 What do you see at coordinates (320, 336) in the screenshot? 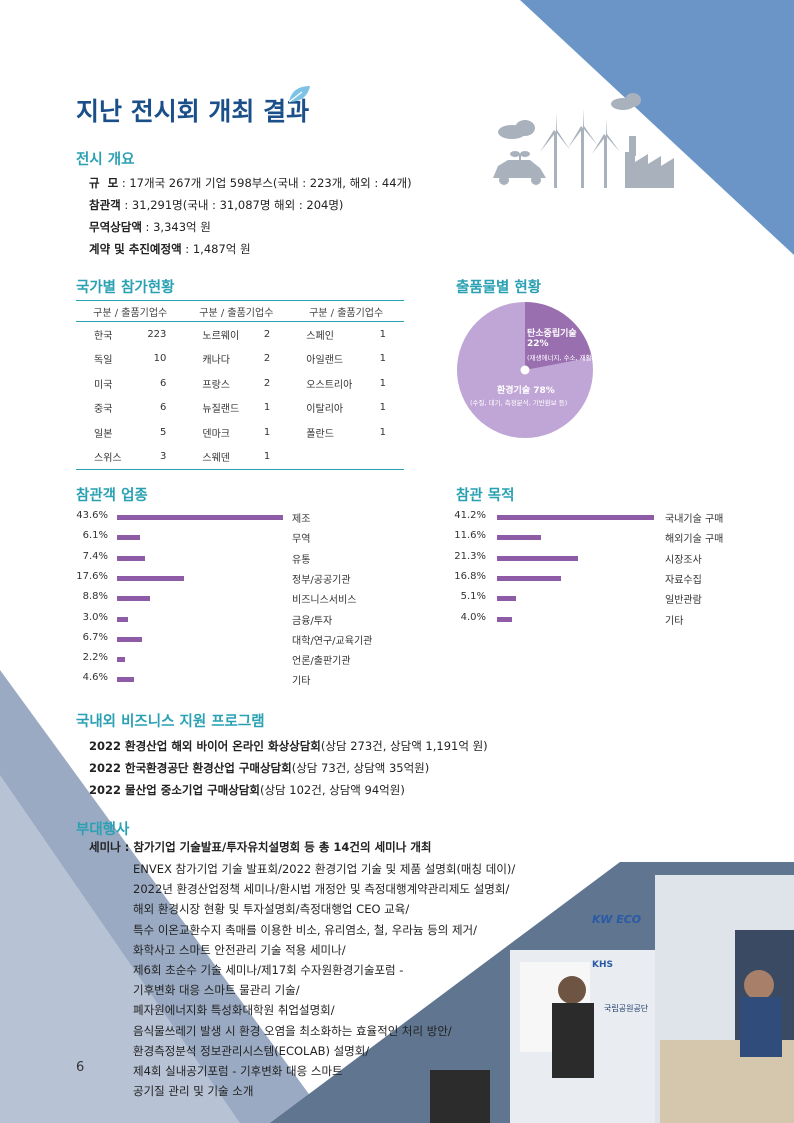
I see `country-name: 스페인` at bounding box center [320, 336].